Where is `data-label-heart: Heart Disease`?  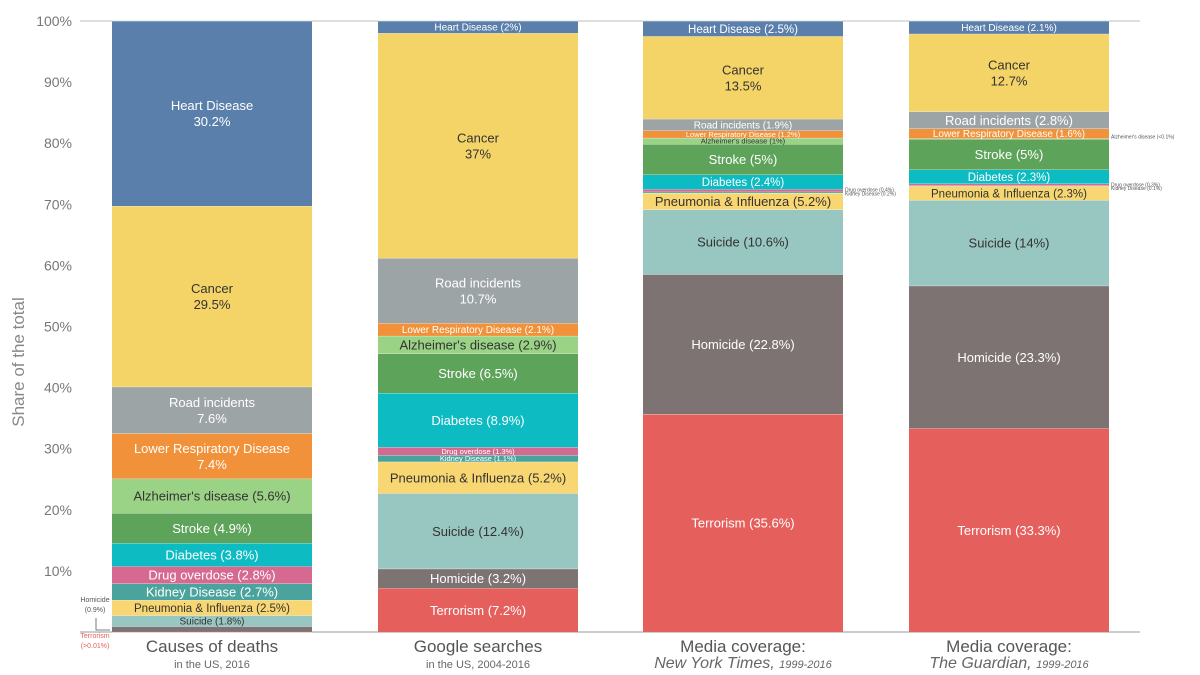 data-label-heart: Heart Disease is located at coordinates (212, 105).